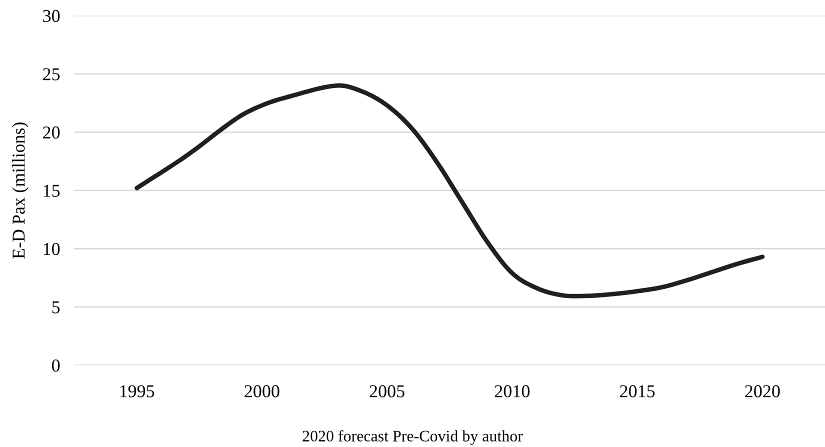 This screenshot has width=825, height=447. Describe the element at coordinates (56, 365) in the screenshot. I see `y-tick-label: 0` at that location.